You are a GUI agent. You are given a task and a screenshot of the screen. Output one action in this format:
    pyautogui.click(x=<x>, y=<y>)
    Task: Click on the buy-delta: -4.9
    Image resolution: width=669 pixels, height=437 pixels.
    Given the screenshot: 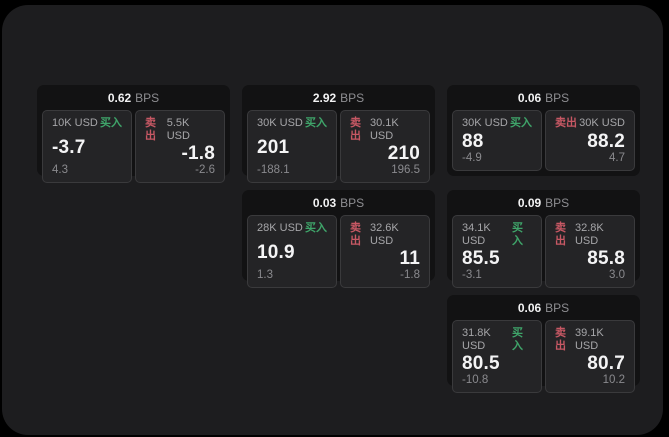 What is the action you would take?
    pyautogui.click(x=472, y=158)
    